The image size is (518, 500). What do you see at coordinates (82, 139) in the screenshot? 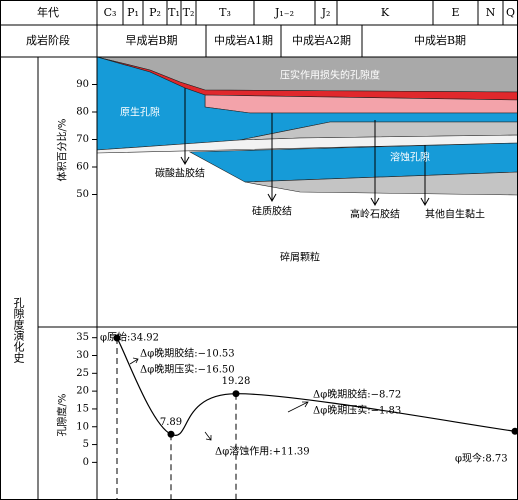
I see `y-tick-label: 70` at bounding box center [82, 139].